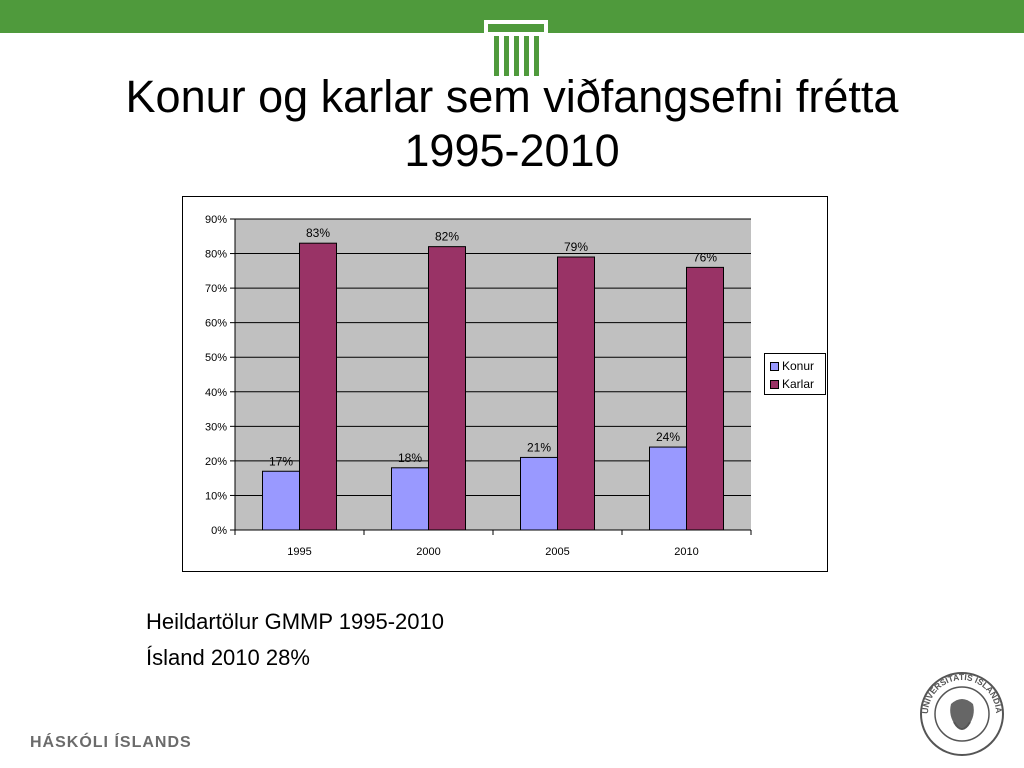 Image resolution: width=1024 pixels, height=768 pixels. Describe the element at coordinates (216, 324) in the screenshot. I see `y-tick-label: 60%` at that location.